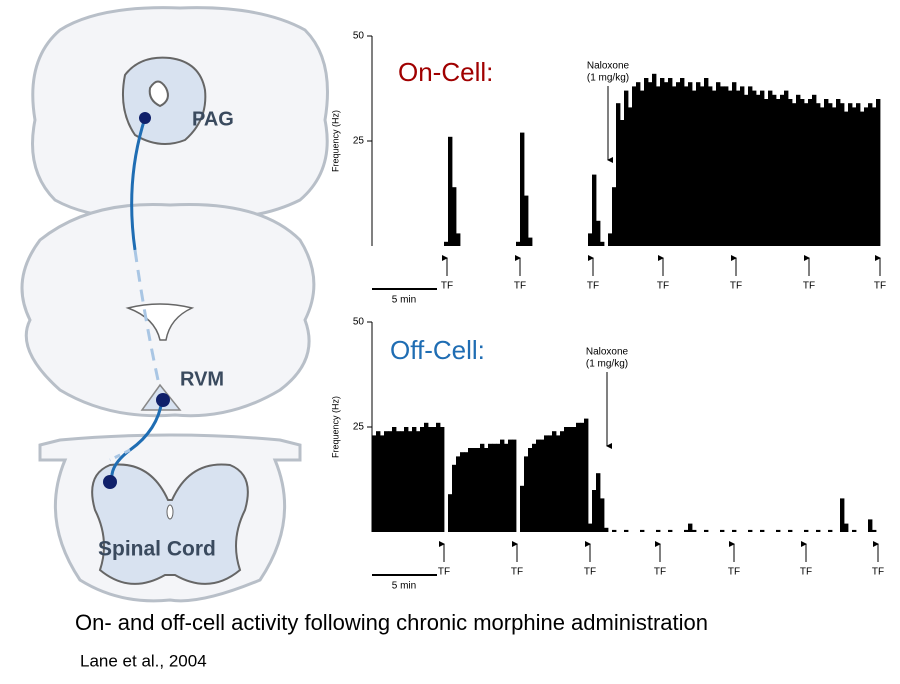 The image size is (900, 684). Describe the element at coordinates (445, 72) in the screenshot. I see `chart-title: On-Cell:` at that location.